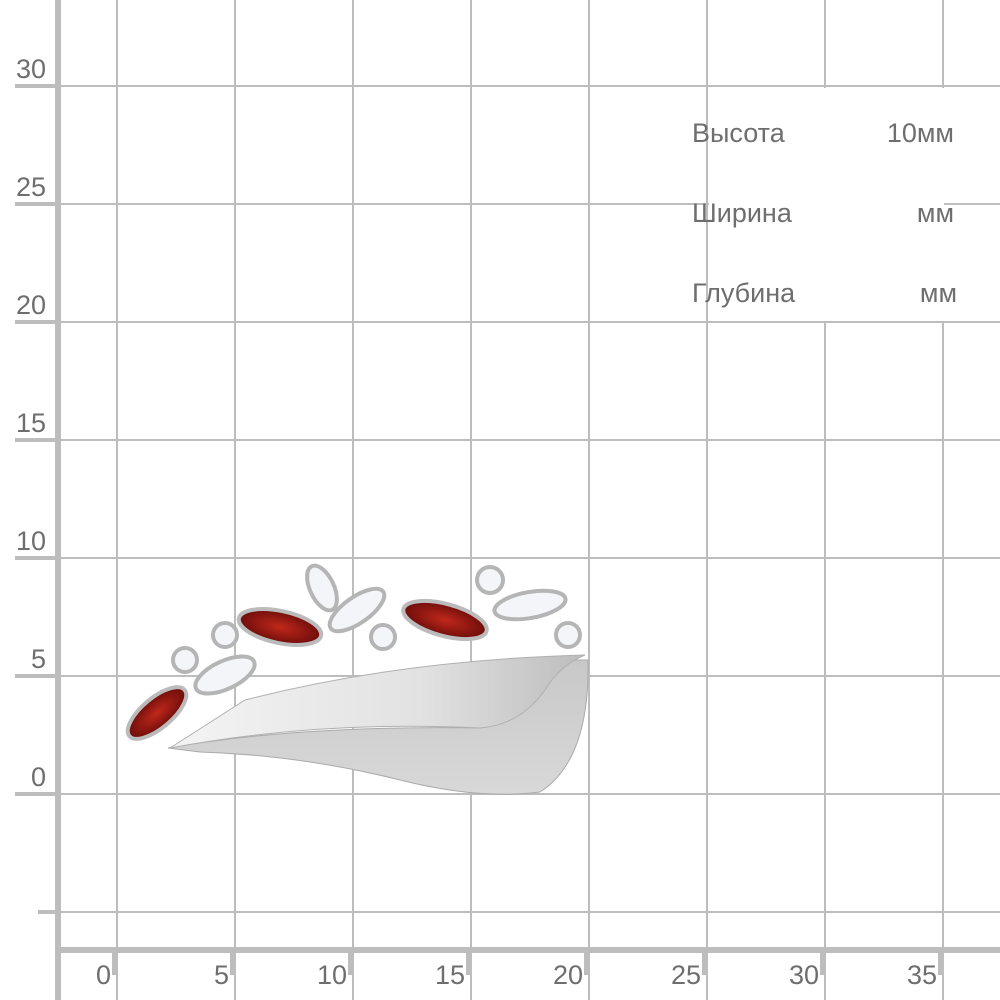 The image size is (1000, 1000). I want to click on y-tick-label: 0, so click(38, 777).